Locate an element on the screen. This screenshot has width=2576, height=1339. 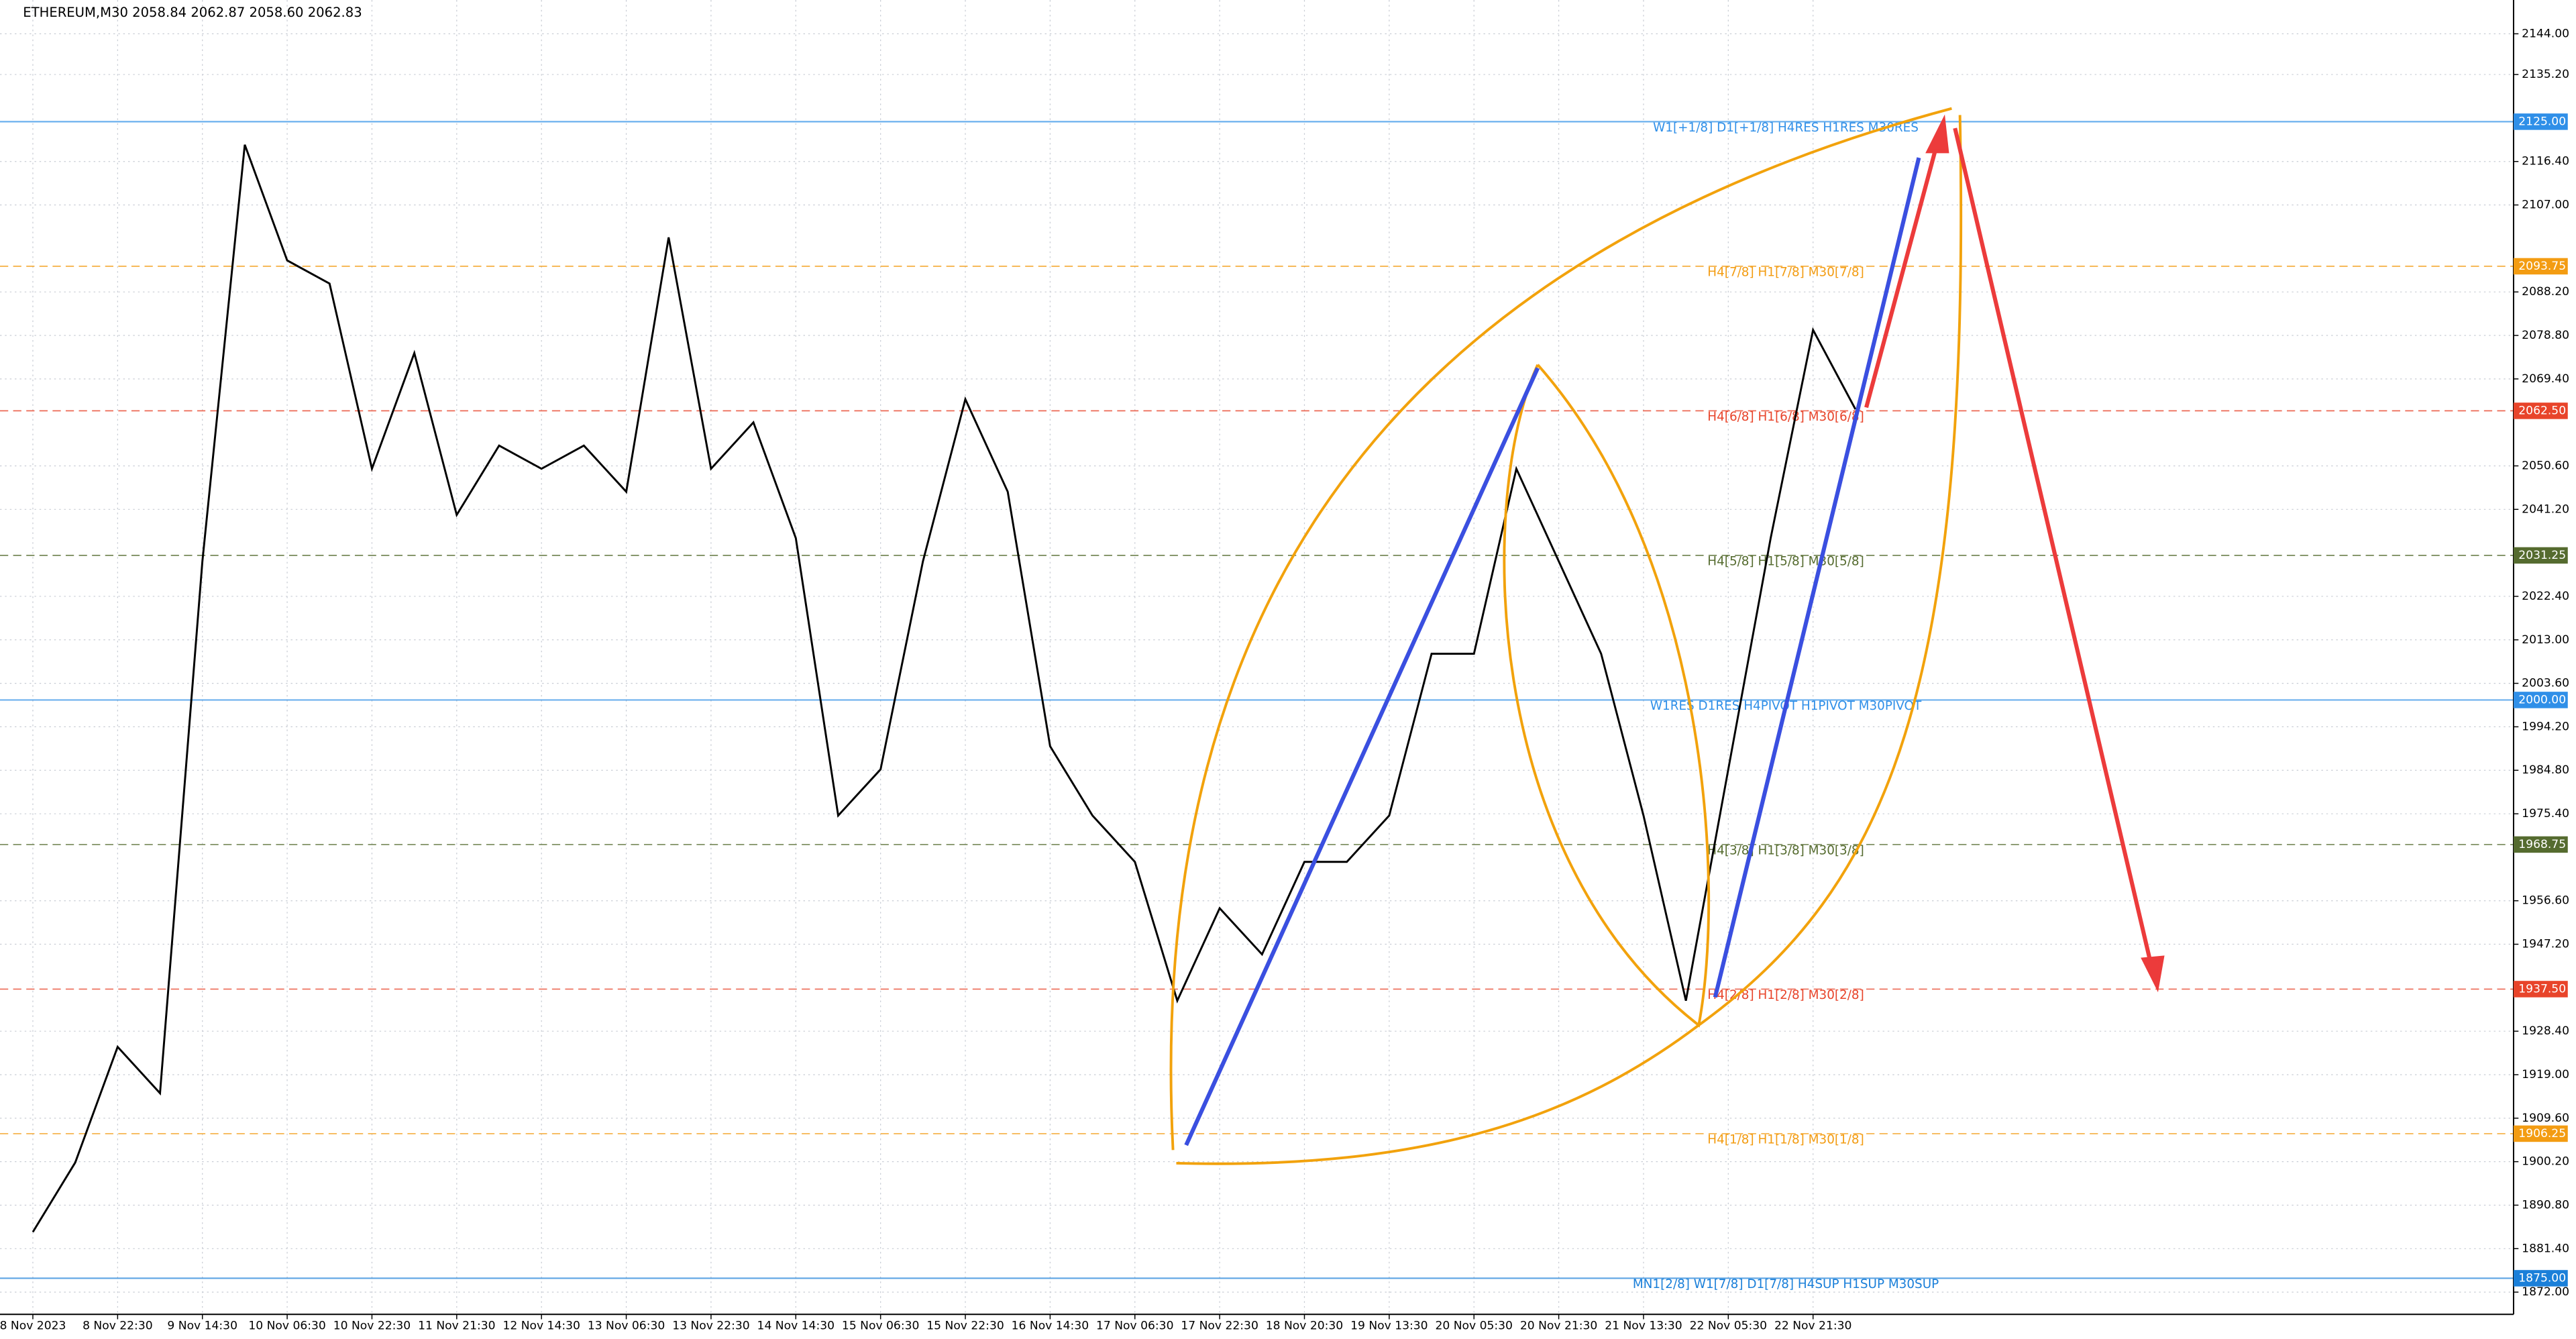
x-tick-label: 9 Nov 14:30 is located at coordinates (202, 1325).